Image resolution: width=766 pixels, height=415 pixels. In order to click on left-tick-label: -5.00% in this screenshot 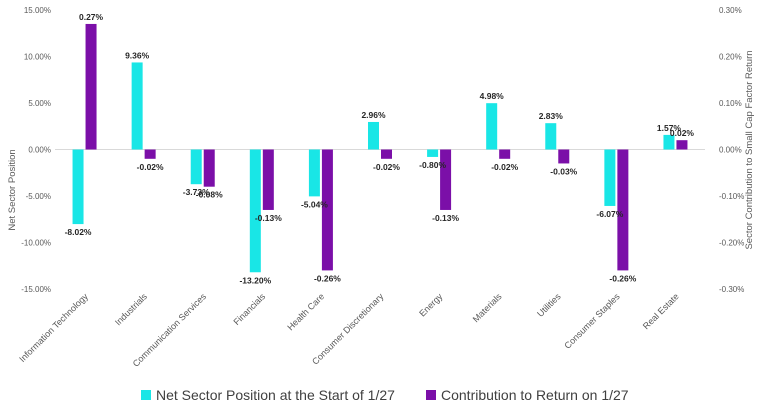, I will do `click(38, 196)`.